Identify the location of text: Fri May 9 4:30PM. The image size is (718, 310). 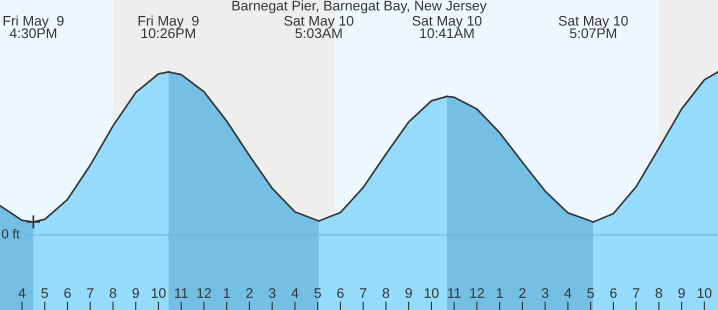
(34, 27).